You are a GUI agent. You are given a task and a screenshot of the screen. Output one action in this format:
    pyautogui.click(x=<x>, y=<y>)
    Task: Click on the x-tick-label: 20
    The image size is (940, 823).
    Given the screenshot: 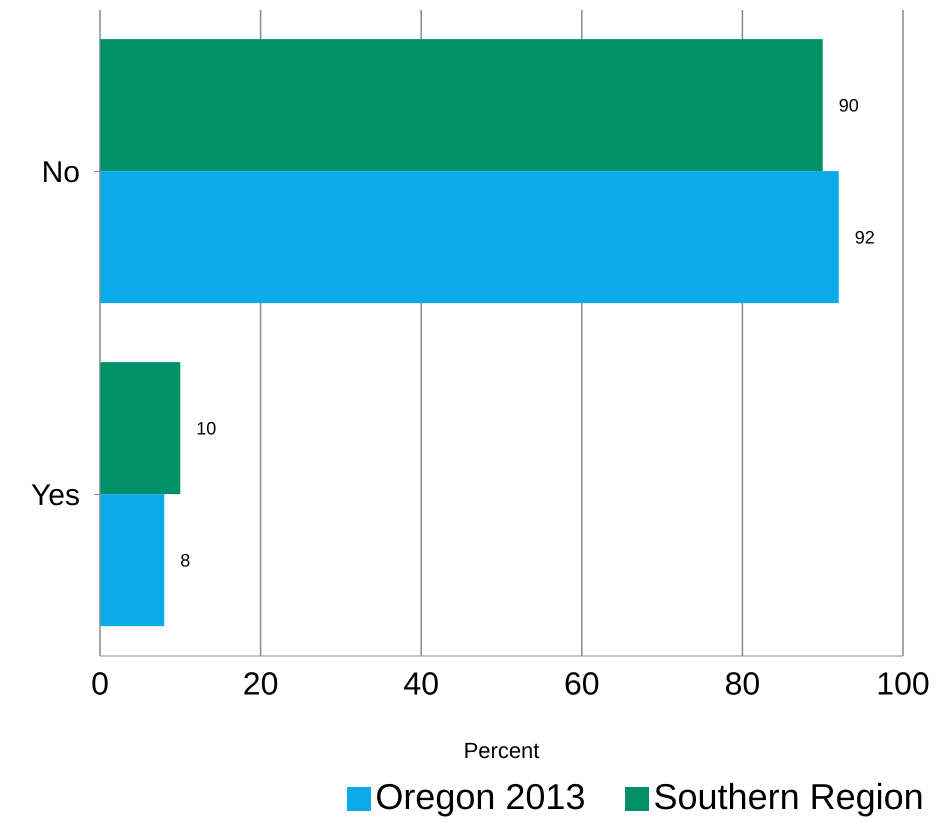 What is the action you would take?
    pyautogui.click(x=260, y=684)
    